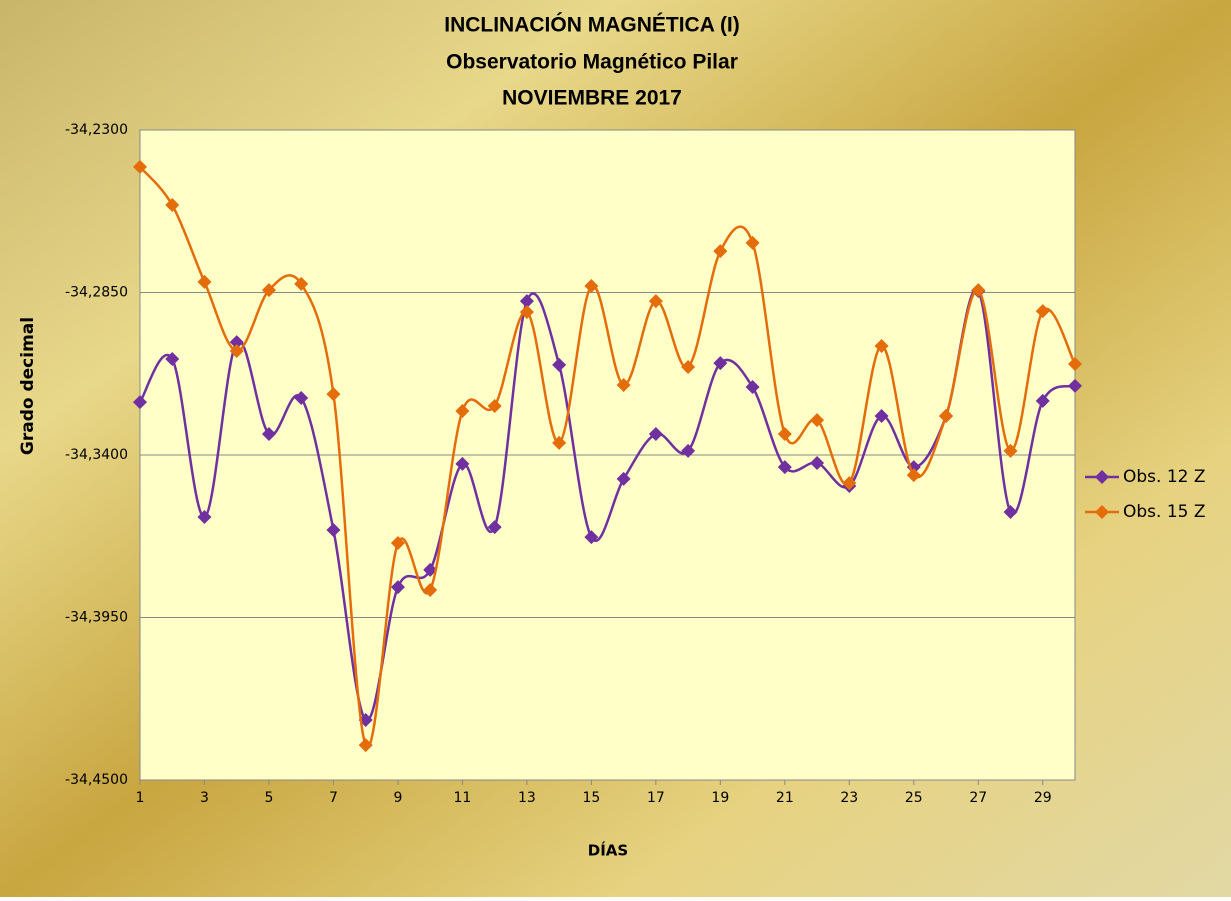 The height and width of the screenshot is (901, 1231). I want to click on y-tick-label: -34,3400, so click(96, 455).